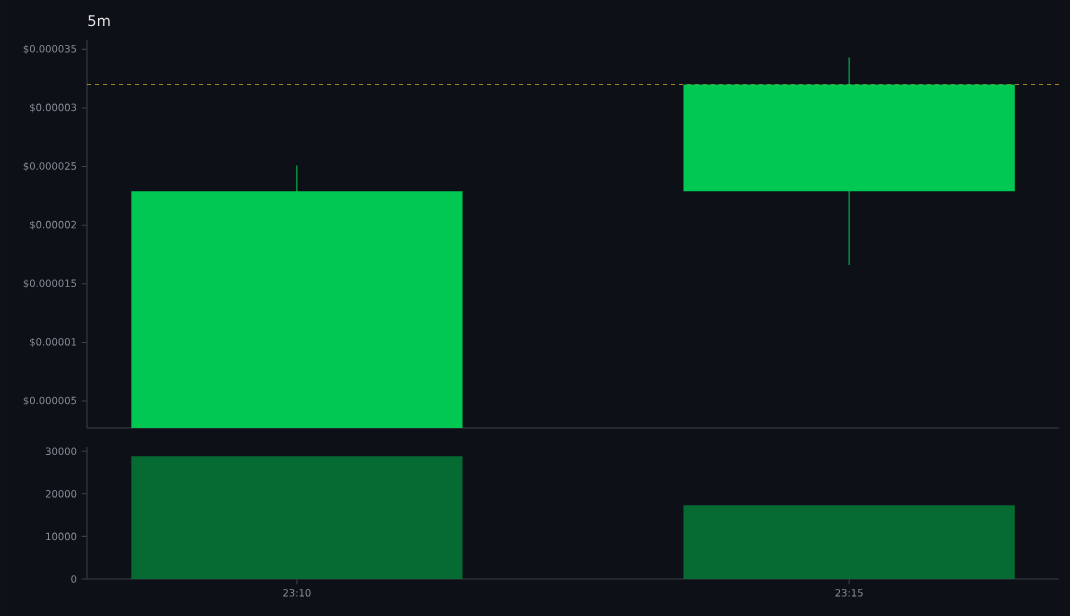 The width and height of the screenshot is (1070, 616). What do you see at coordinates (50, 284) in the screenshot?
I see `y-tick-label: $0.000015` at bounding box center [50, 284].